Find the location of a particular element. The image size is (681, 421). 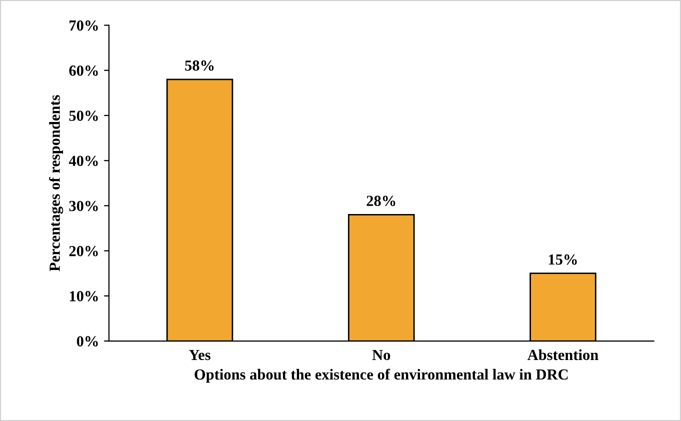

y-tick-label: 0% is located at coordinates (87, 341).